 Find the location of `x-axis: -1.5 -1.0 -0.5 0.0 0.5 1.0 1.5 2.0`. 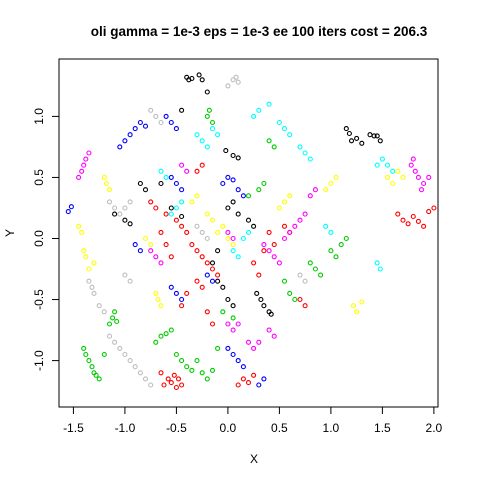

x-axis: -1.5 -1.0 -0.5 0.0 0.5 1.0 1.5 2.0 is located at coordinates (253, 420).